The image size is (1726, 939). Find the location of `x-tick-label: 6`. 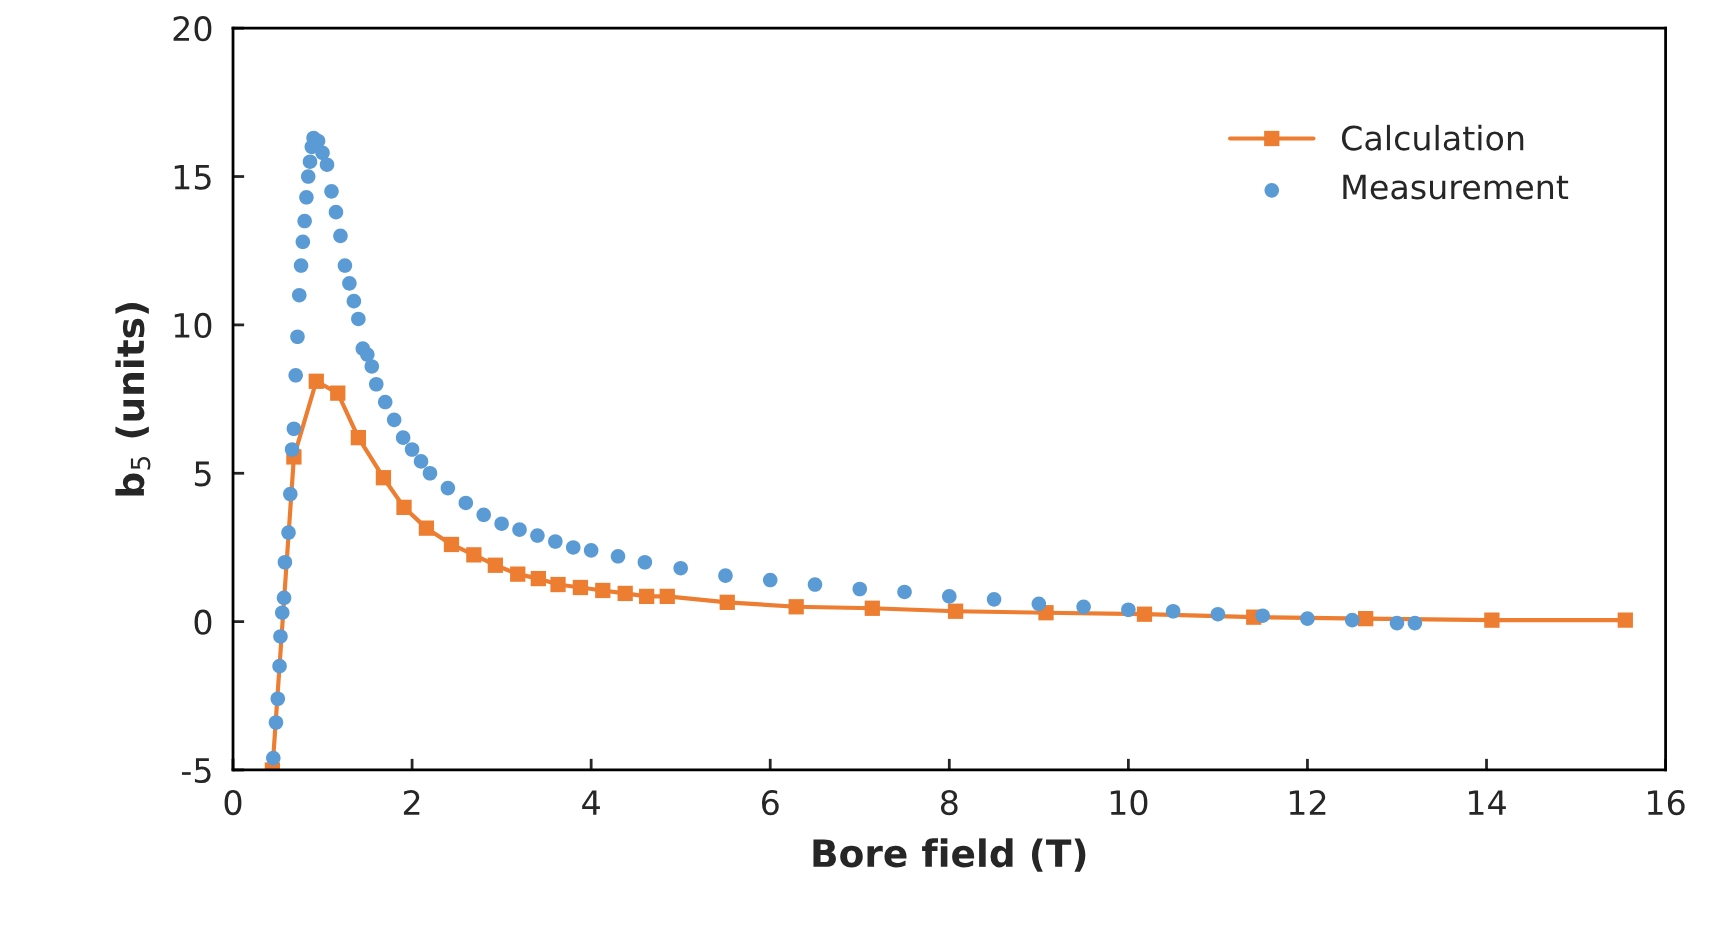

x-tick-label: 6 is located at coordinates (770, 803).